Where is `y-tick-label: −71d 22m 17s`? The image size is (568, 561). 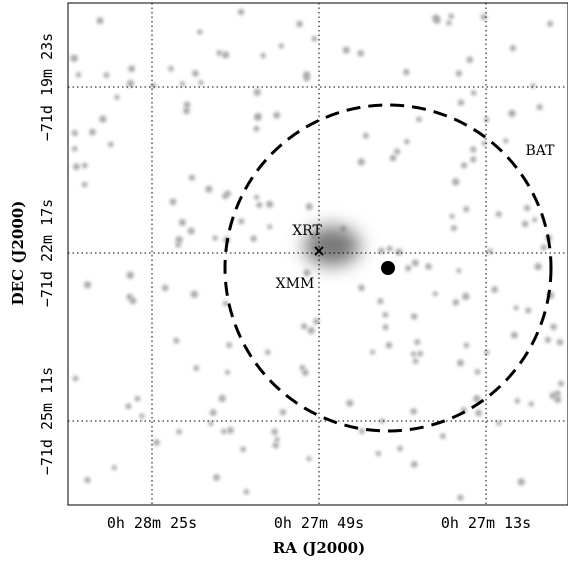
y-tick-label: −71d 22m 17s is located at coordinates (47, 253).